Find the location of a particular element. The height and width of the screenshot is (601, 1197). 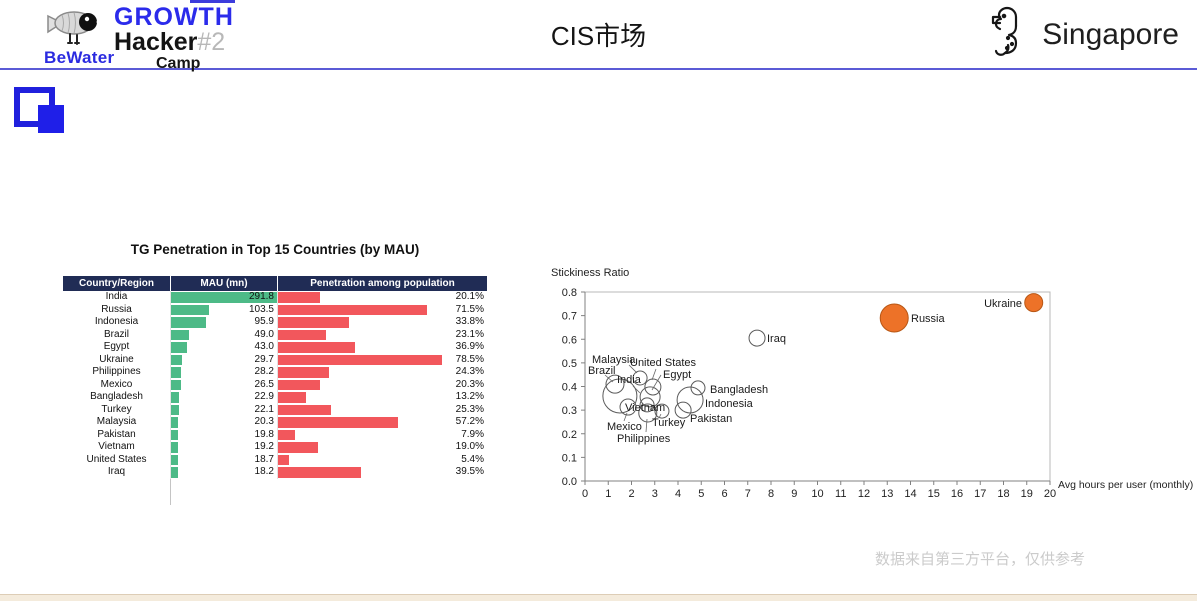

penetration-cell: 39.5% is located at coordinates (382, 472).